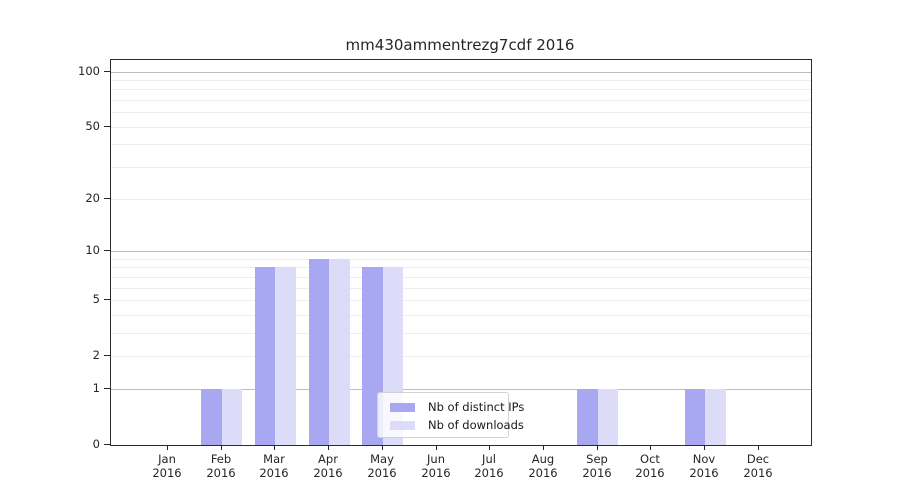 Image resolution: width=900 pixels, height=500 pixels. I want to click on x-tick-month: Nov, so click(704, 459).